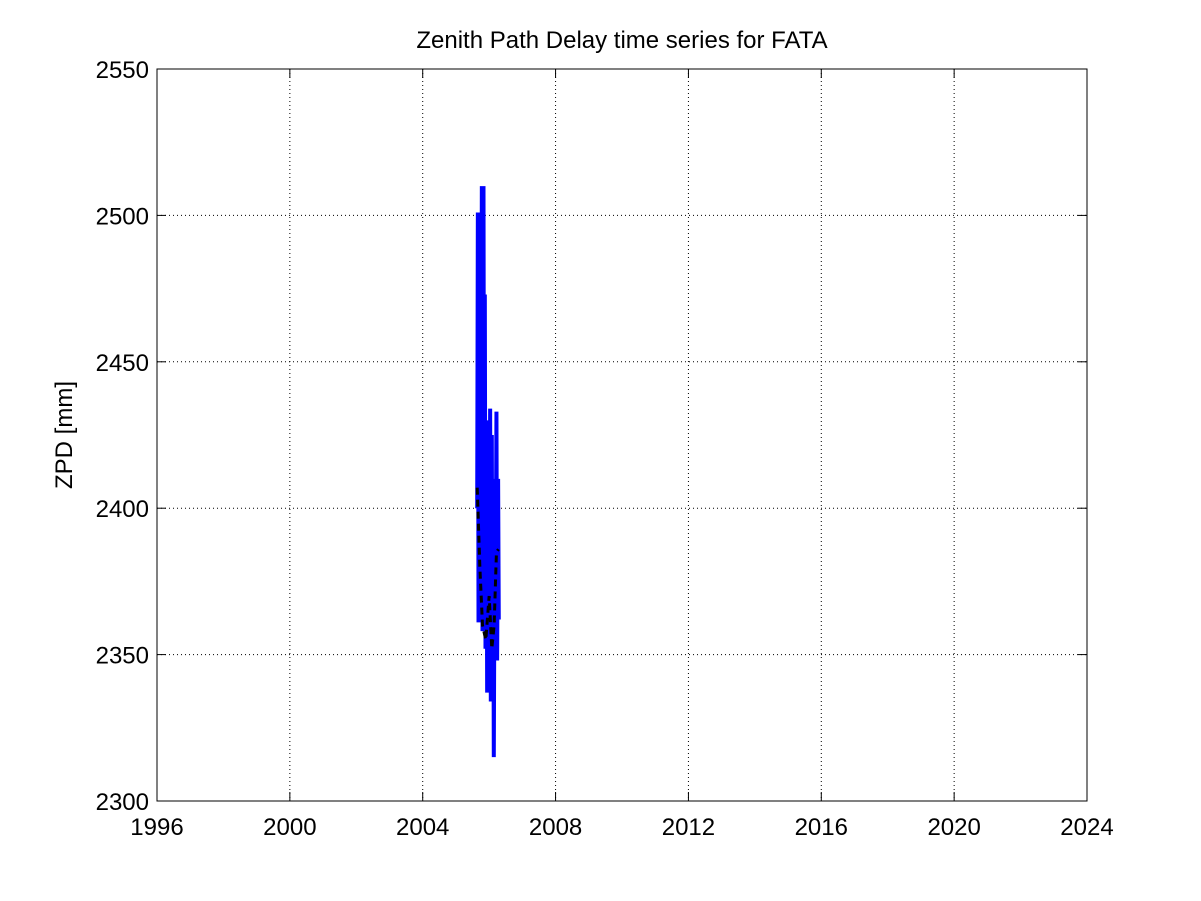 The image size is (1201, 901). I want to click on y-axis-label: ZPD [mm], so click(64, 435).